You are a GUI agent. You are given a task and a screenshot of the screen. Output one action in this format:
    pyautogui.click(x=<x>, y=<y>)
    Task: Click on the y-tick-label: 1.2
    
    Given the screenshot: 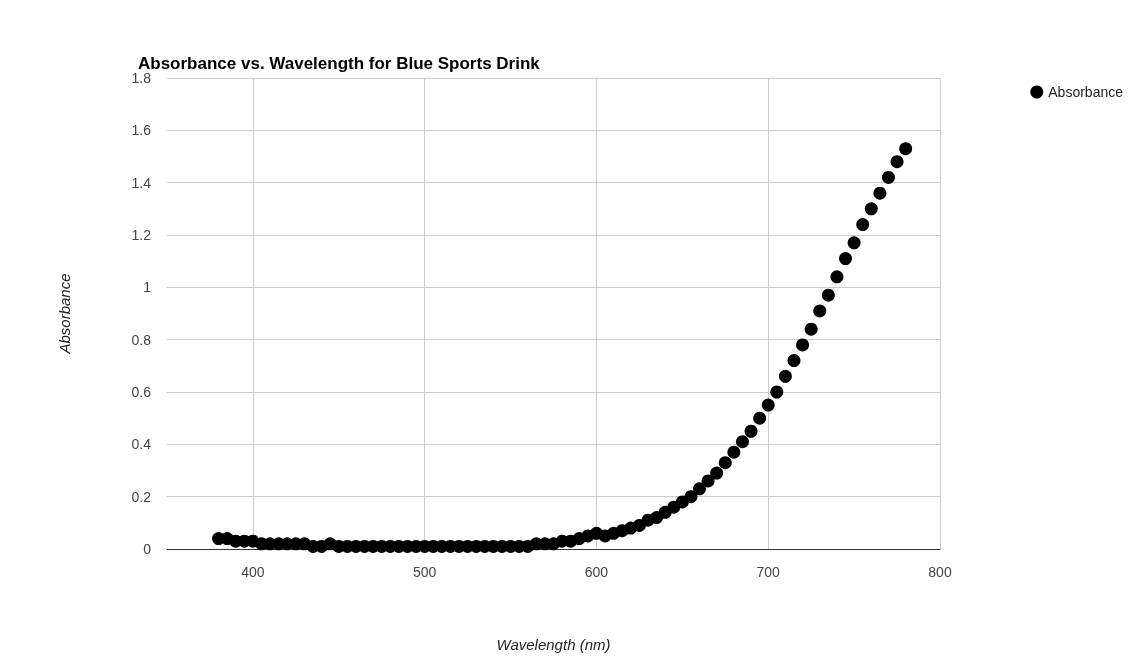 What is the action you would take?
    pyautogui.click(x=141, y=235)
    